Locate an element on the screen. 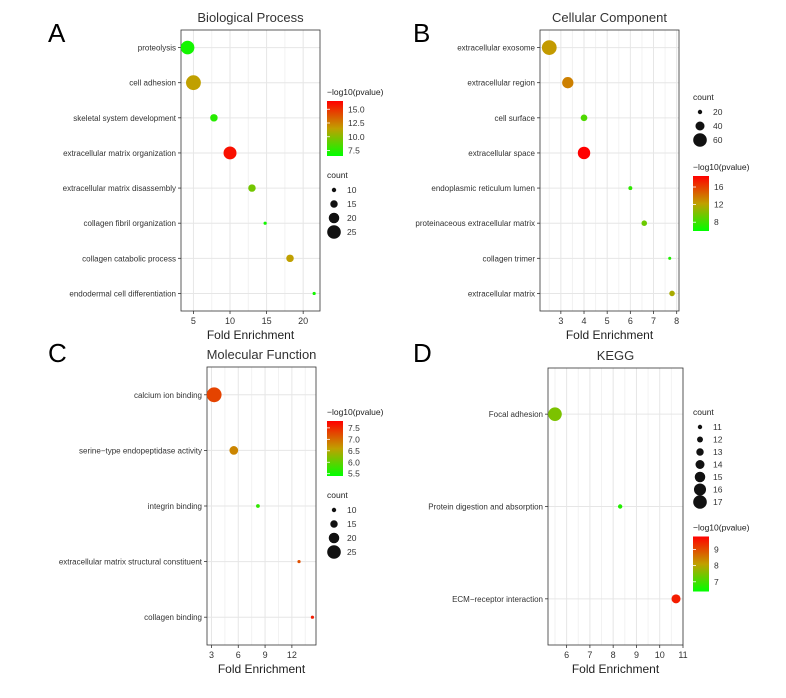 The height and width of the screenshot is (698, 786). size-legend-label: 13 is located at coordinates (718, 452).